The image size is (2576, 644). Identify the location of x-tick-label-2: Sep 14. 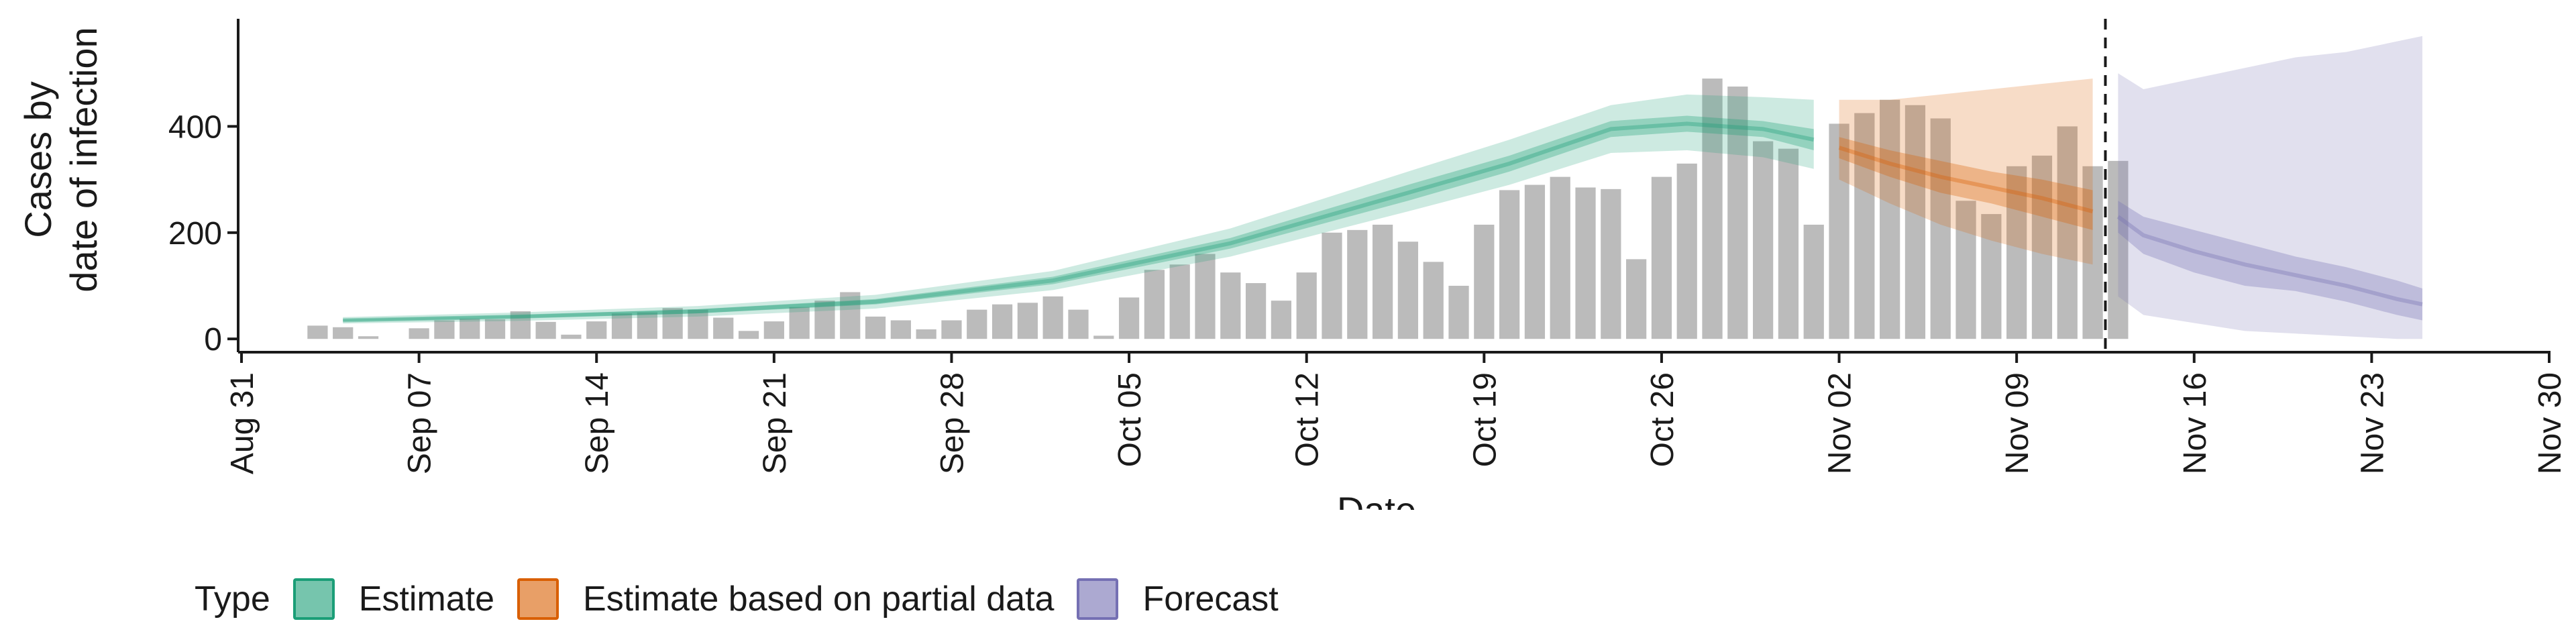
(597, 423).